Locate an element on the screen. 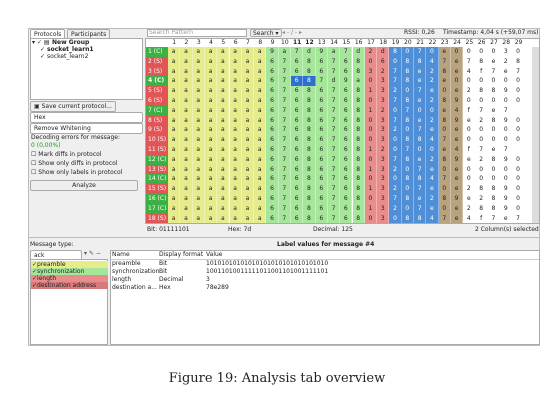 Image resolution: width=554 pixels, height=400 pixels. column-header: 15 is located at coordinates (346, 42).